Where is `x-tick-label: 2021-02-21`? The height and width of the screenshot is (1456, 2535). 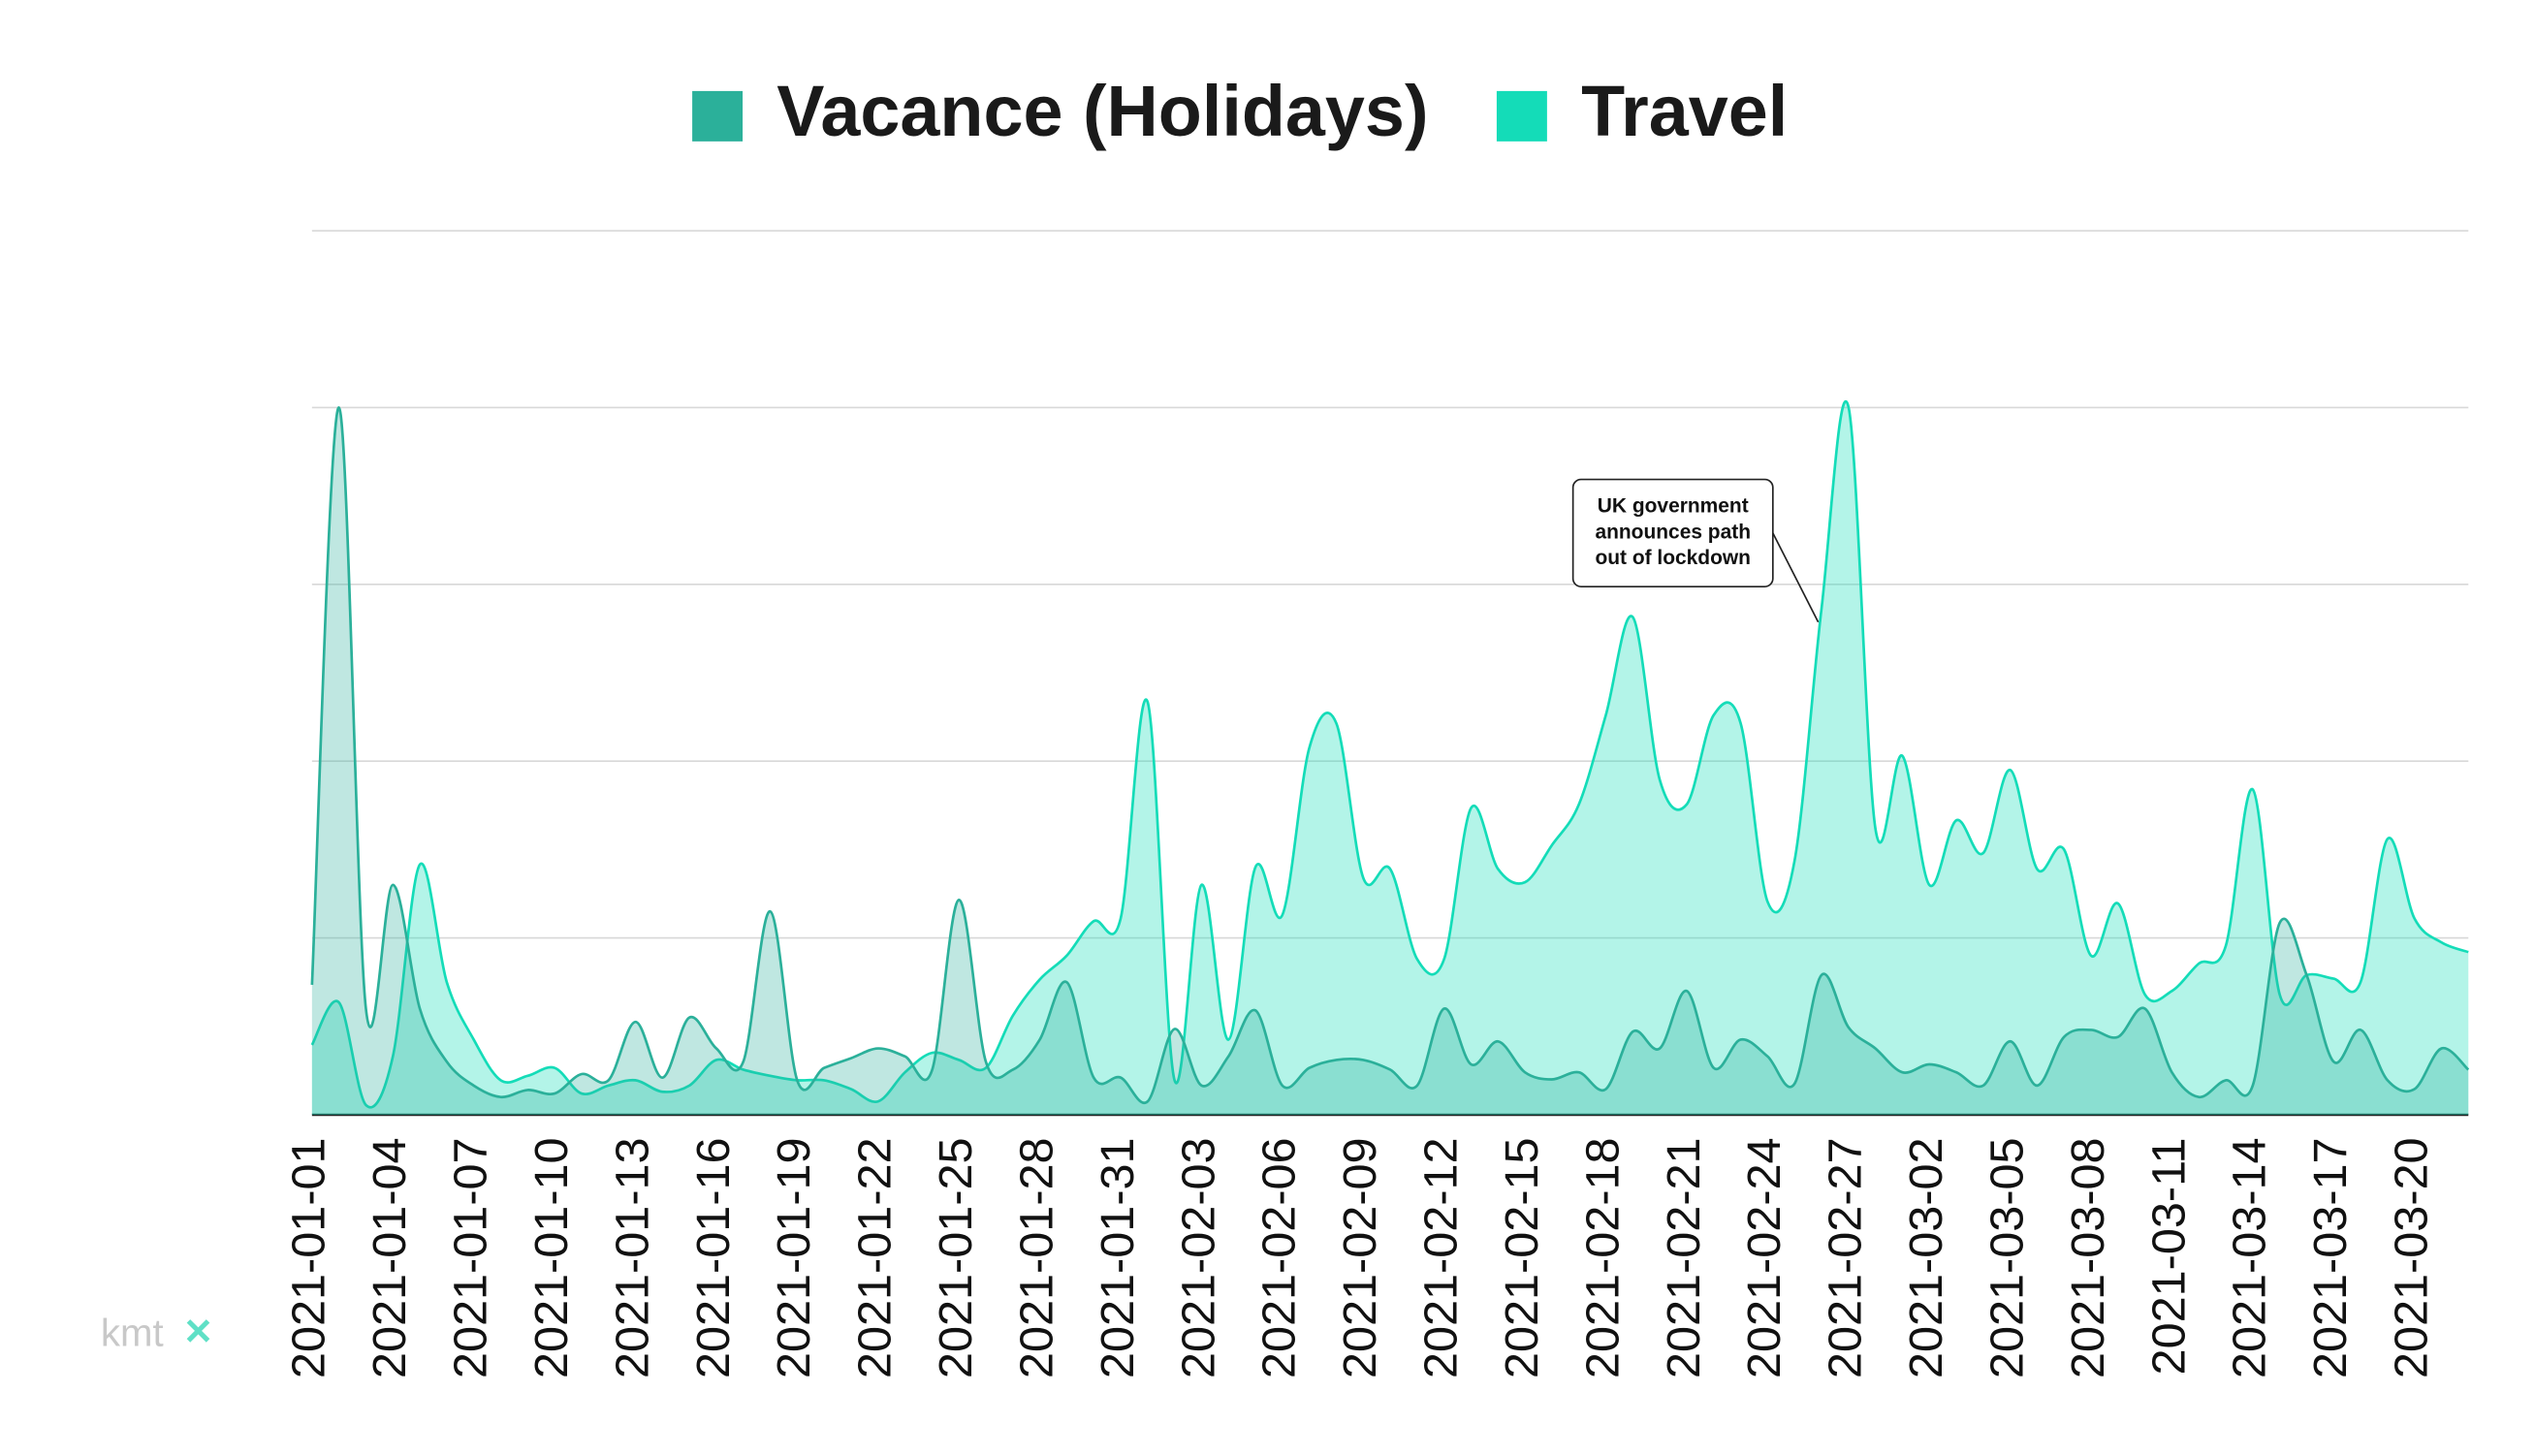
x-tick-label: 2021-02-21 is located at coordinates (1684, 1257).